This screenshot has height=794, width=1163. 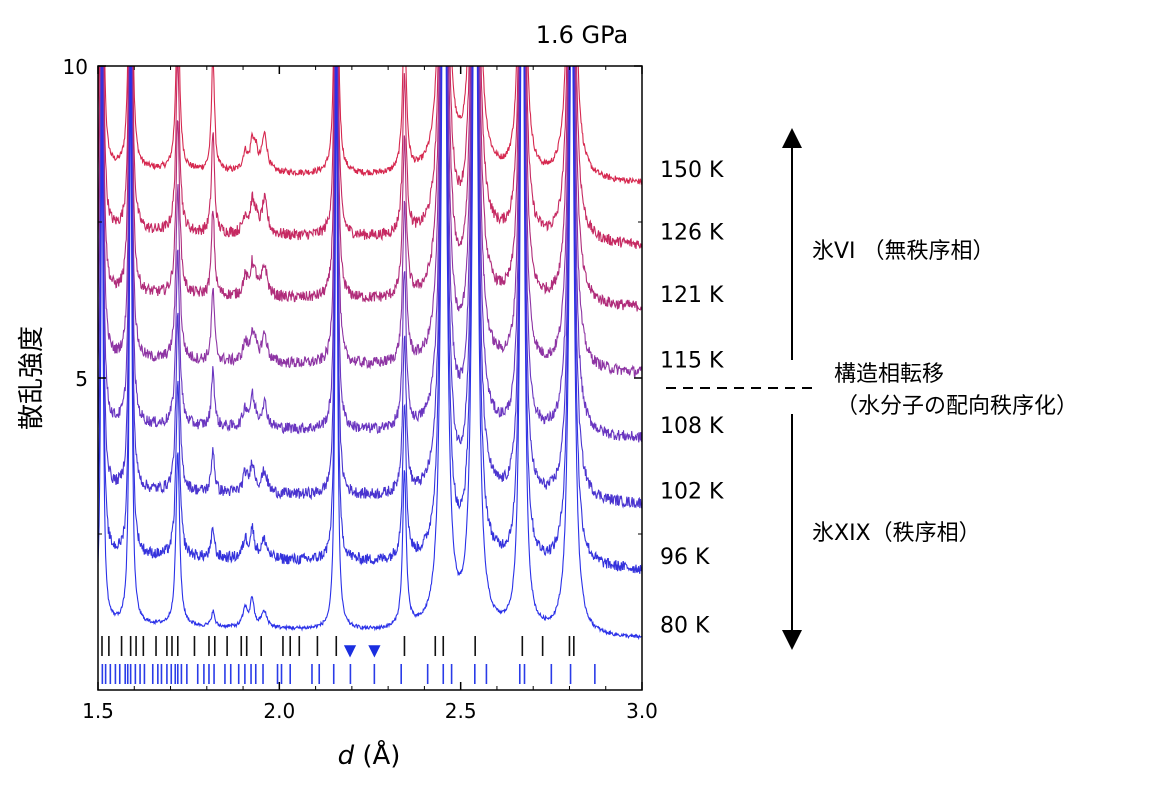 What do you see at coordinates (692, 170) in the screenshot?
I see `temperature-label: 150 K` at bounding box center [692, 170].